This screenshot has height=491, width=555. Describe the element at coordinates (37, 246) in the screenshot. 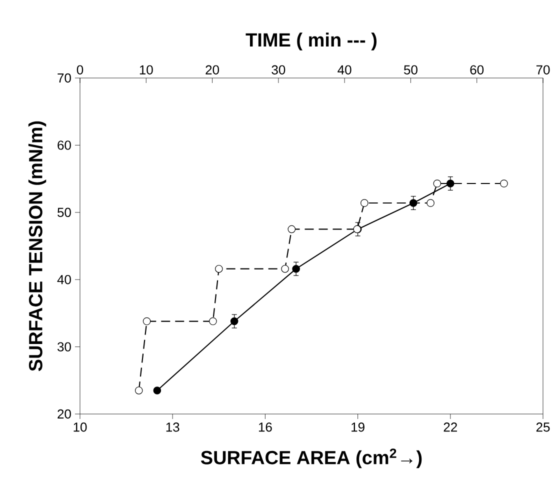

I see `y-axis-title: SURFACE TENSION (mN/m)` at that location.